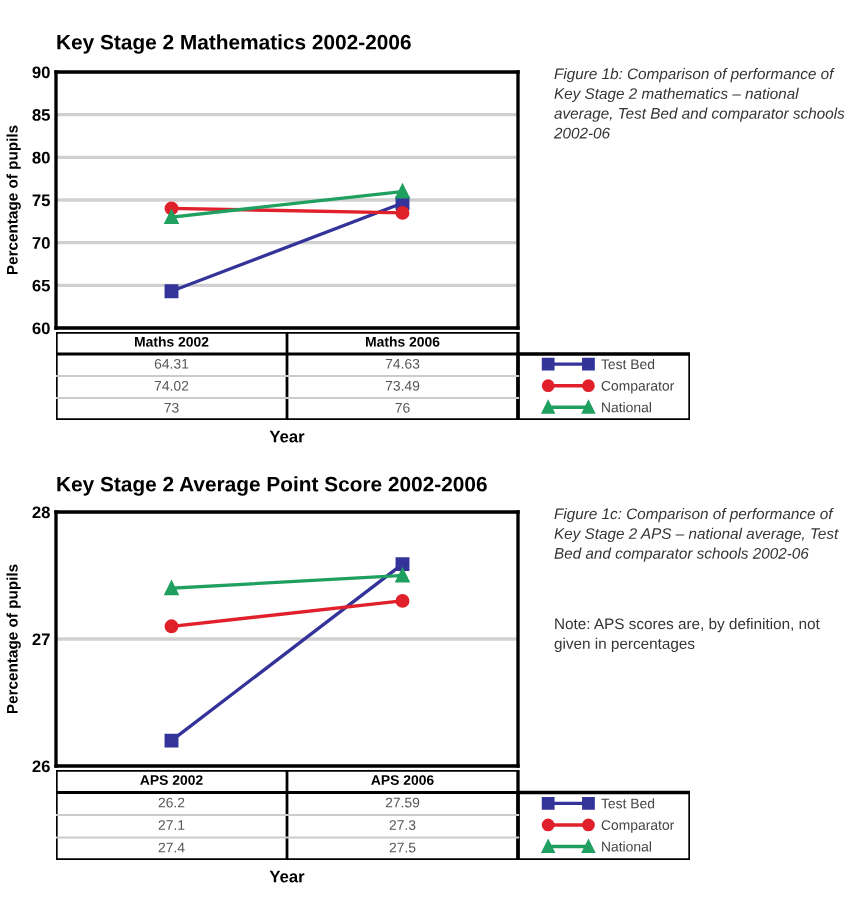  I want to click on y-tick-label: 80, so click(41, 157).